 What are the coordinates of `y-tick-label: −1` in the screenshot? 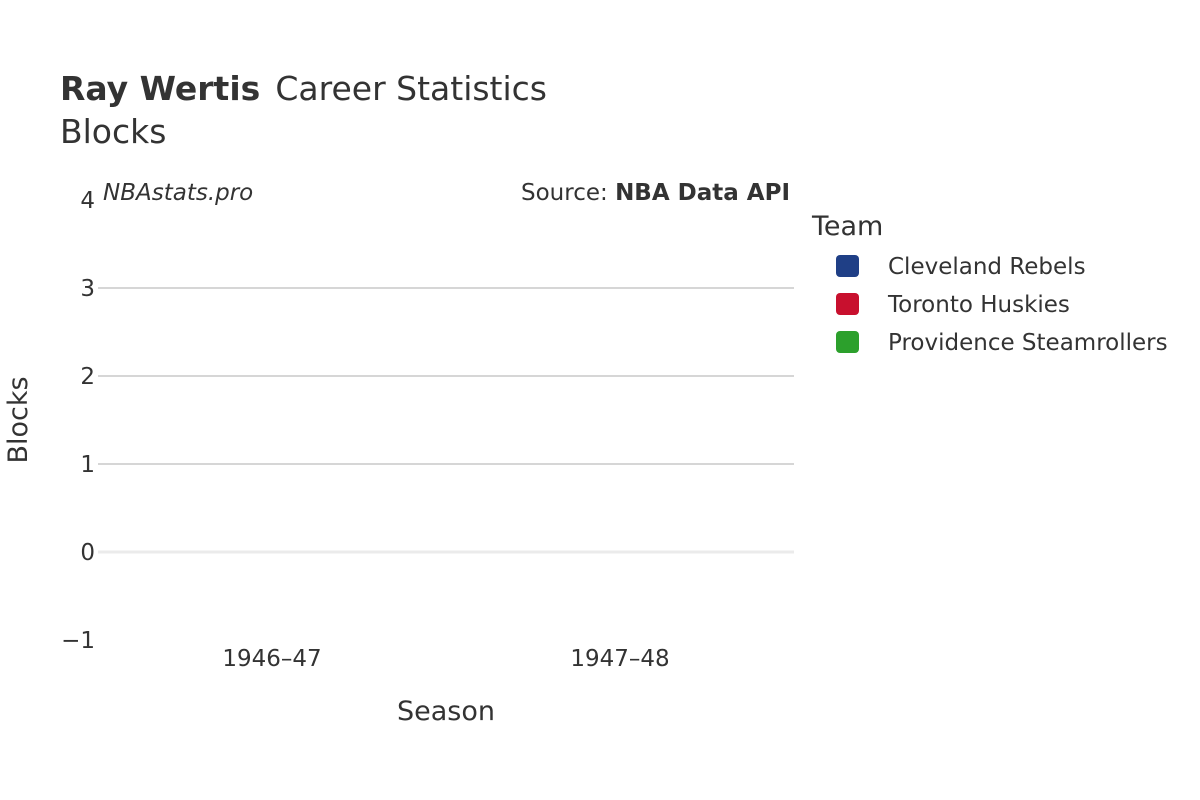 It's located at (78, 641).